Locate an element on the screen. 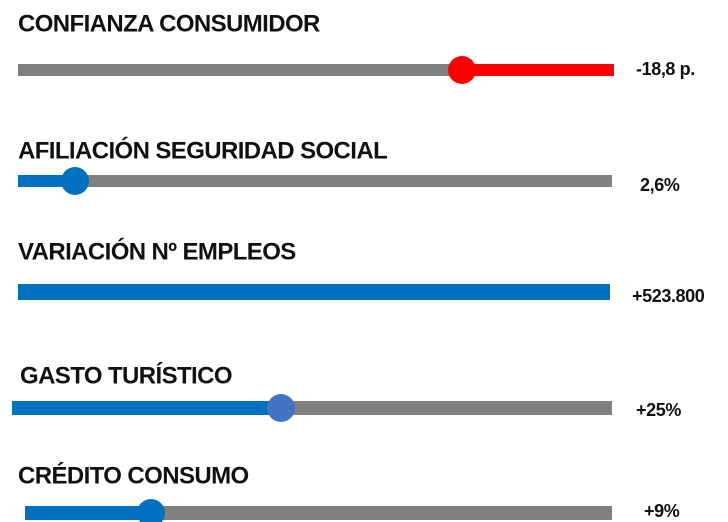 The width and height of the screenshot is (728, 522). indicator-label: CRÉDITO CONSUMO is located at coordinates (133, 475).